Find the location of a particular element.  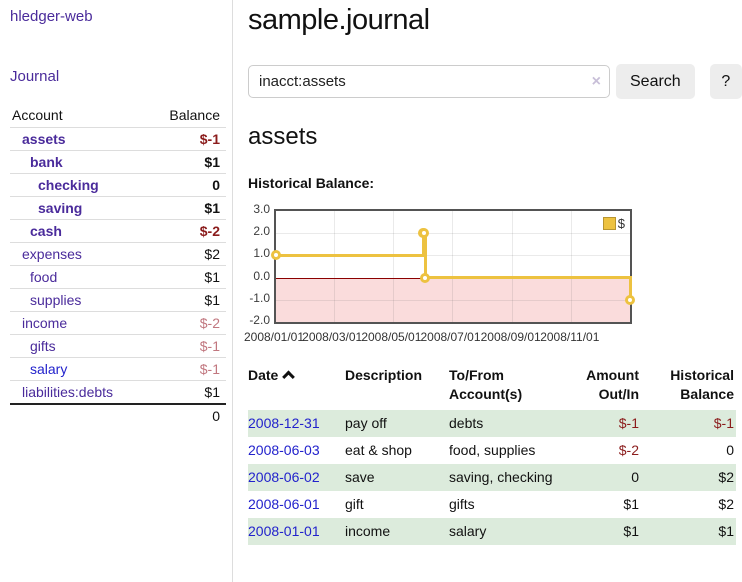

date-column-header: Date is located at coordinates (296, 387).